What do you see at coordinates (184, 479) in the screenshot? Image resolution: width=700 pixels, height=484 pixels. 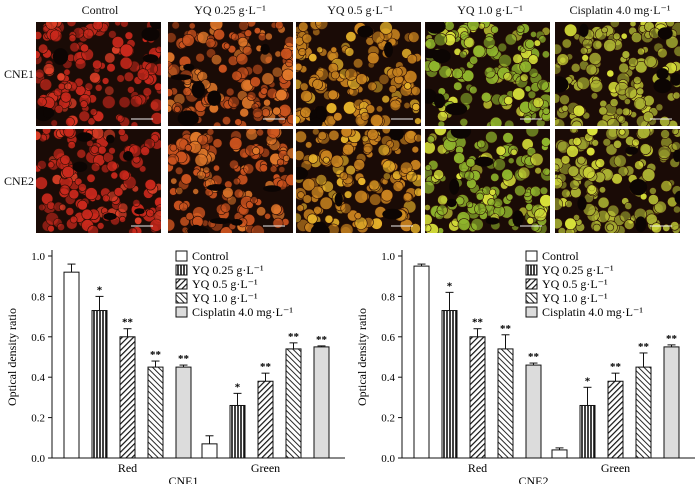 I see `x-axis-label: CNE1` at bounding box center [184, 479].